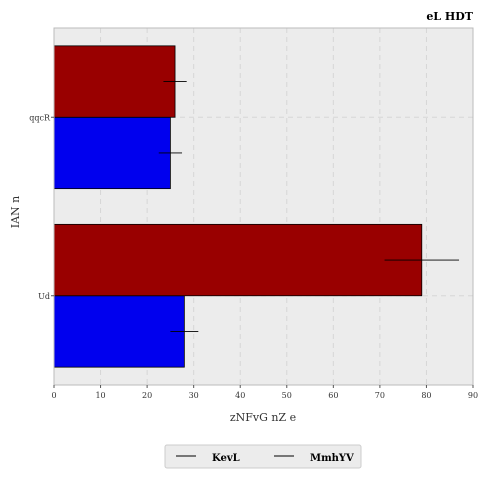 This screenshot has width=488, height=488. I want to click on legend-box, so click(263, 456).